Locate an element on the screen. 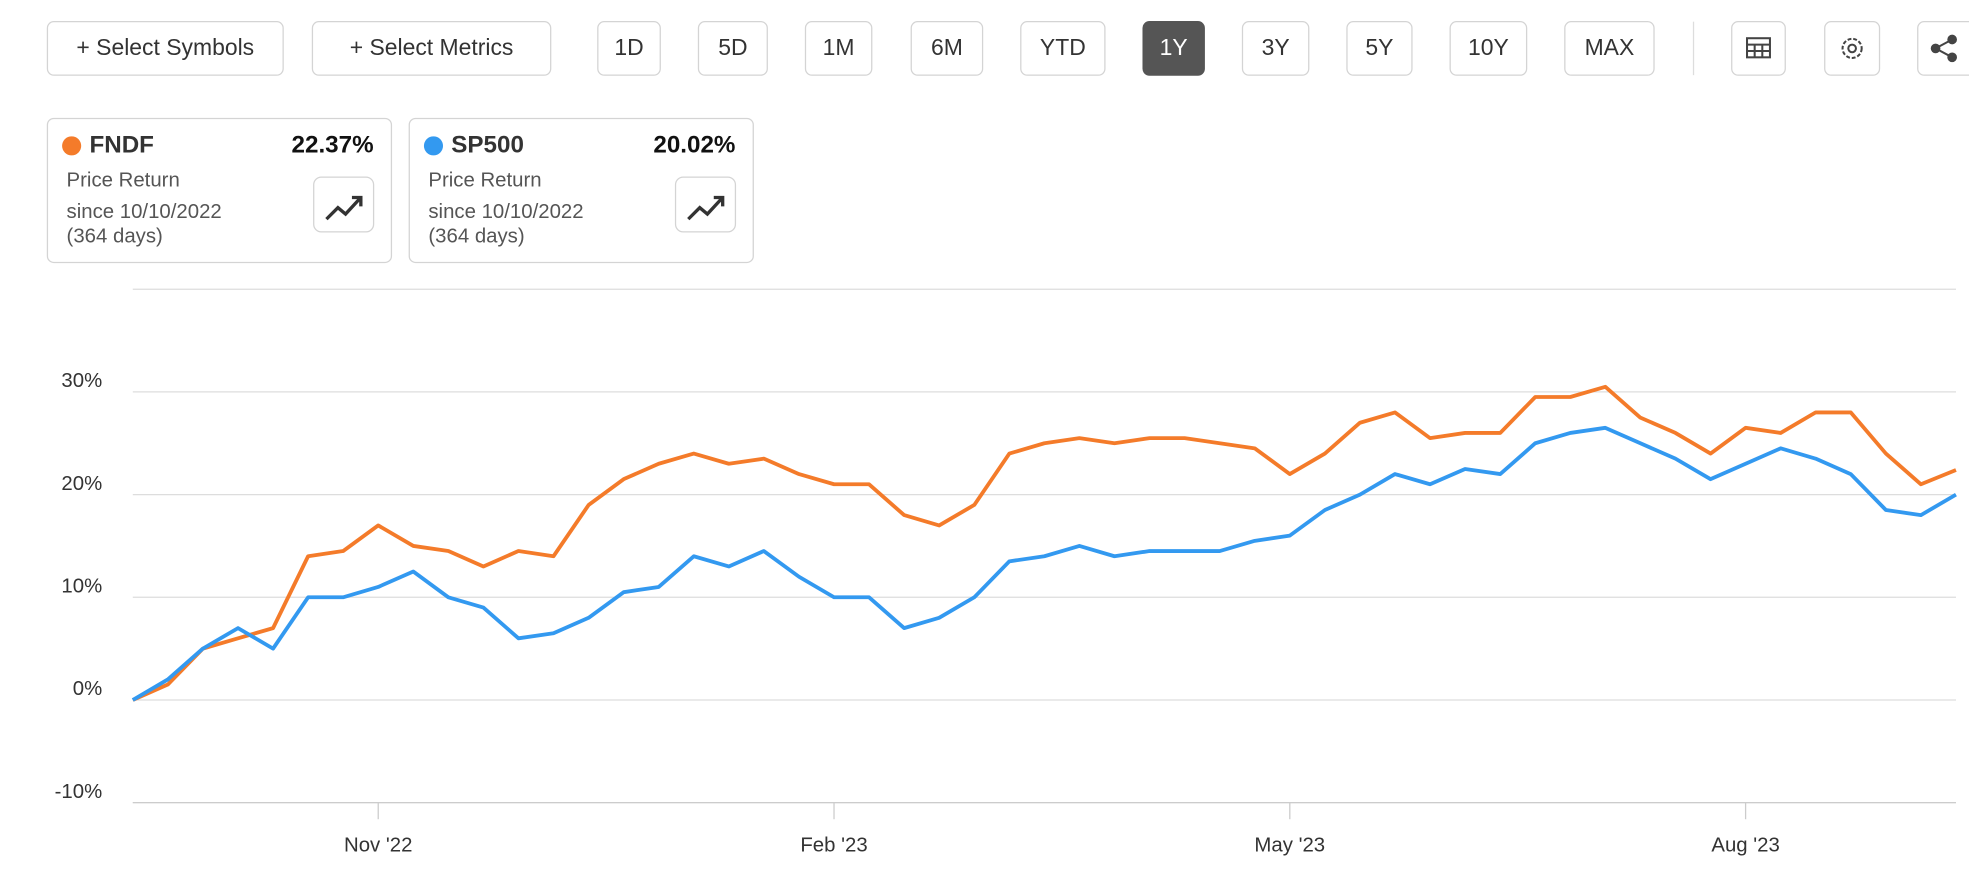 The height and width of the screenshot is (874, 1969). table-button is located at coordinates (1758, 48).